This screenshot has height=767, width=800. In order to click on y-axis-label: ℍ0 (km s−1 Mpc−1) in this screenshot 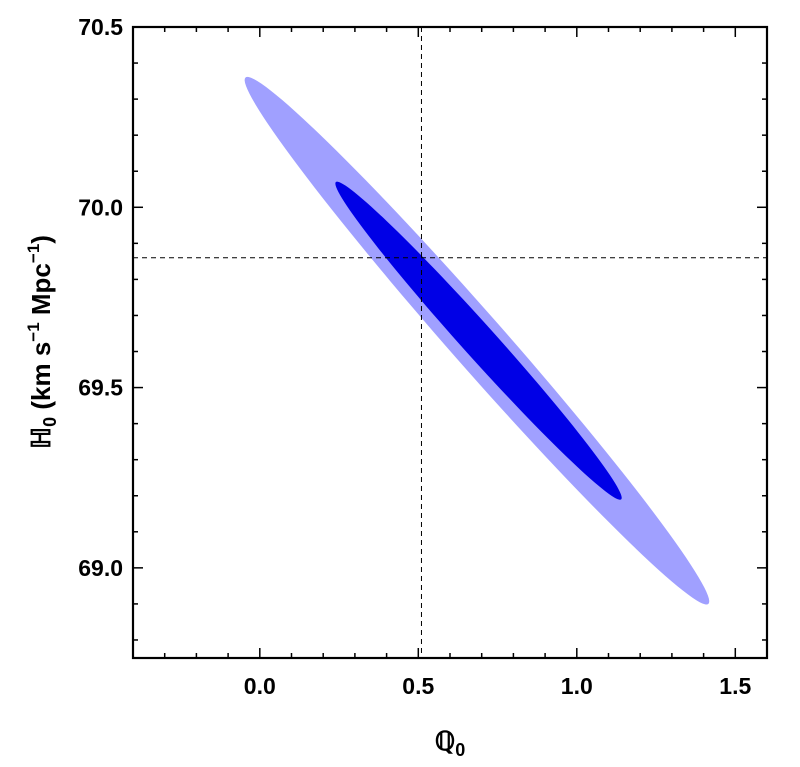, I will do `click(42, 342)`.